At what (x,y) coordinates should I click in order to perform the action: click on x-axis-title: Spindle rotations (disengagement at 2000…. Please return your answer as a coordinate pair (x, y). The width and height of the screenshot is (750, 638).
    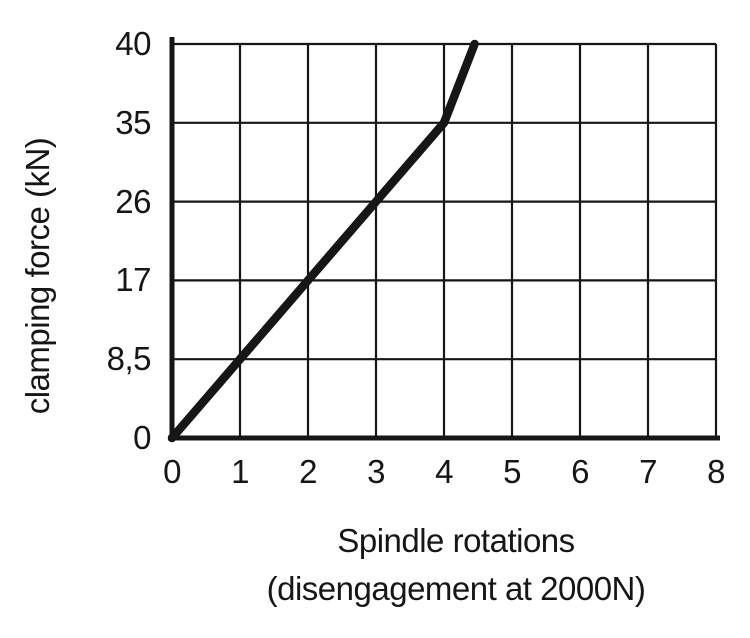
    Looking at the image, I should click on (456, 565).